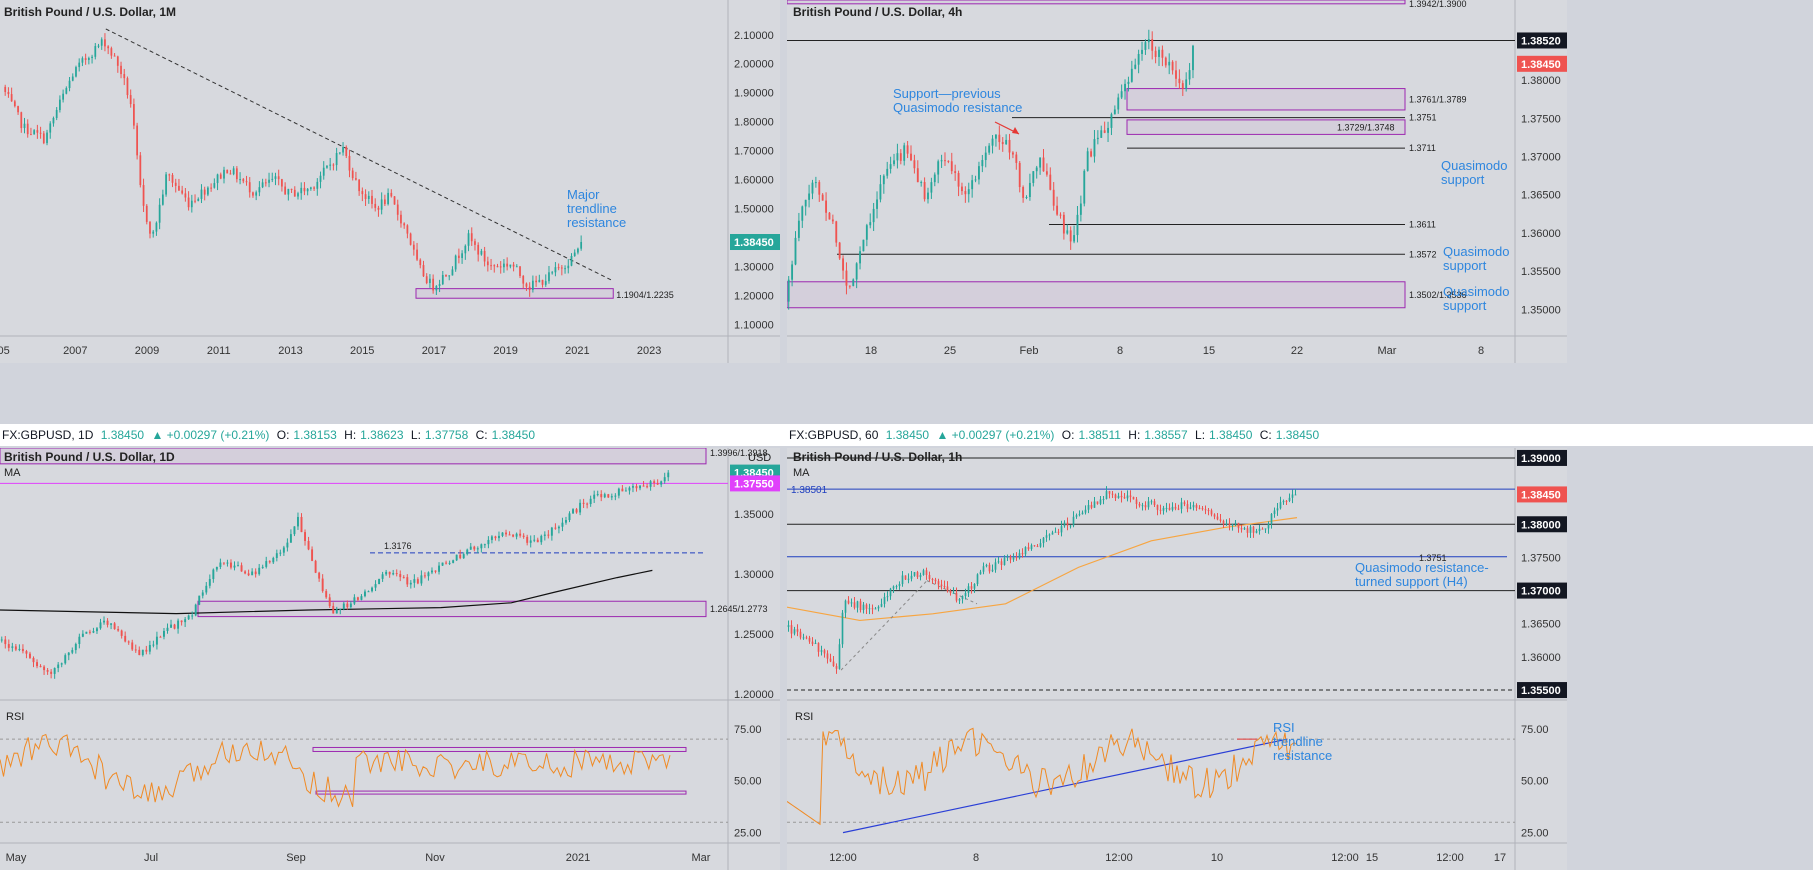  Describe the element at coordinates (1481, 351) in the screenshot. I see `x-tick-label: 8` at that location.